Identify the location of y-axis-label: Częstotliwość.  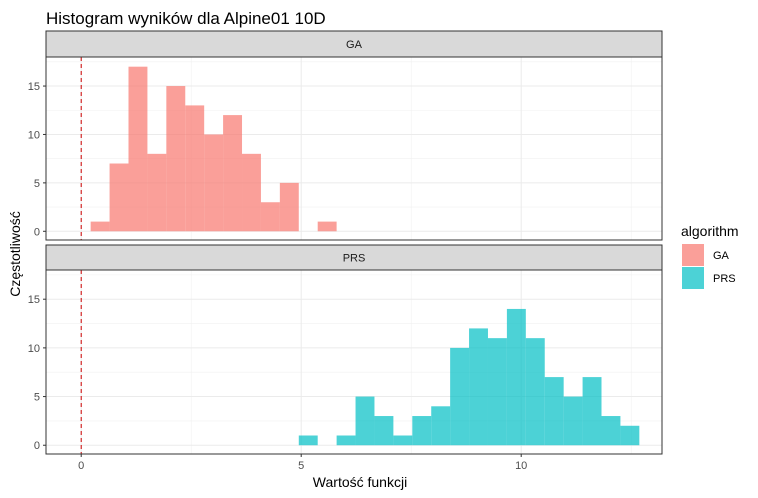
(15, 254).